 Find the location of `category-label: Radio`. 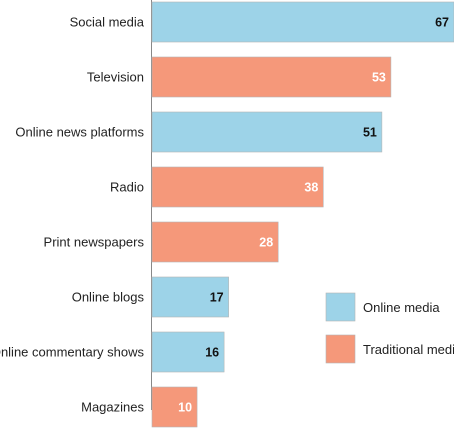

category-label: Radio is located at coordinates (127, 187).